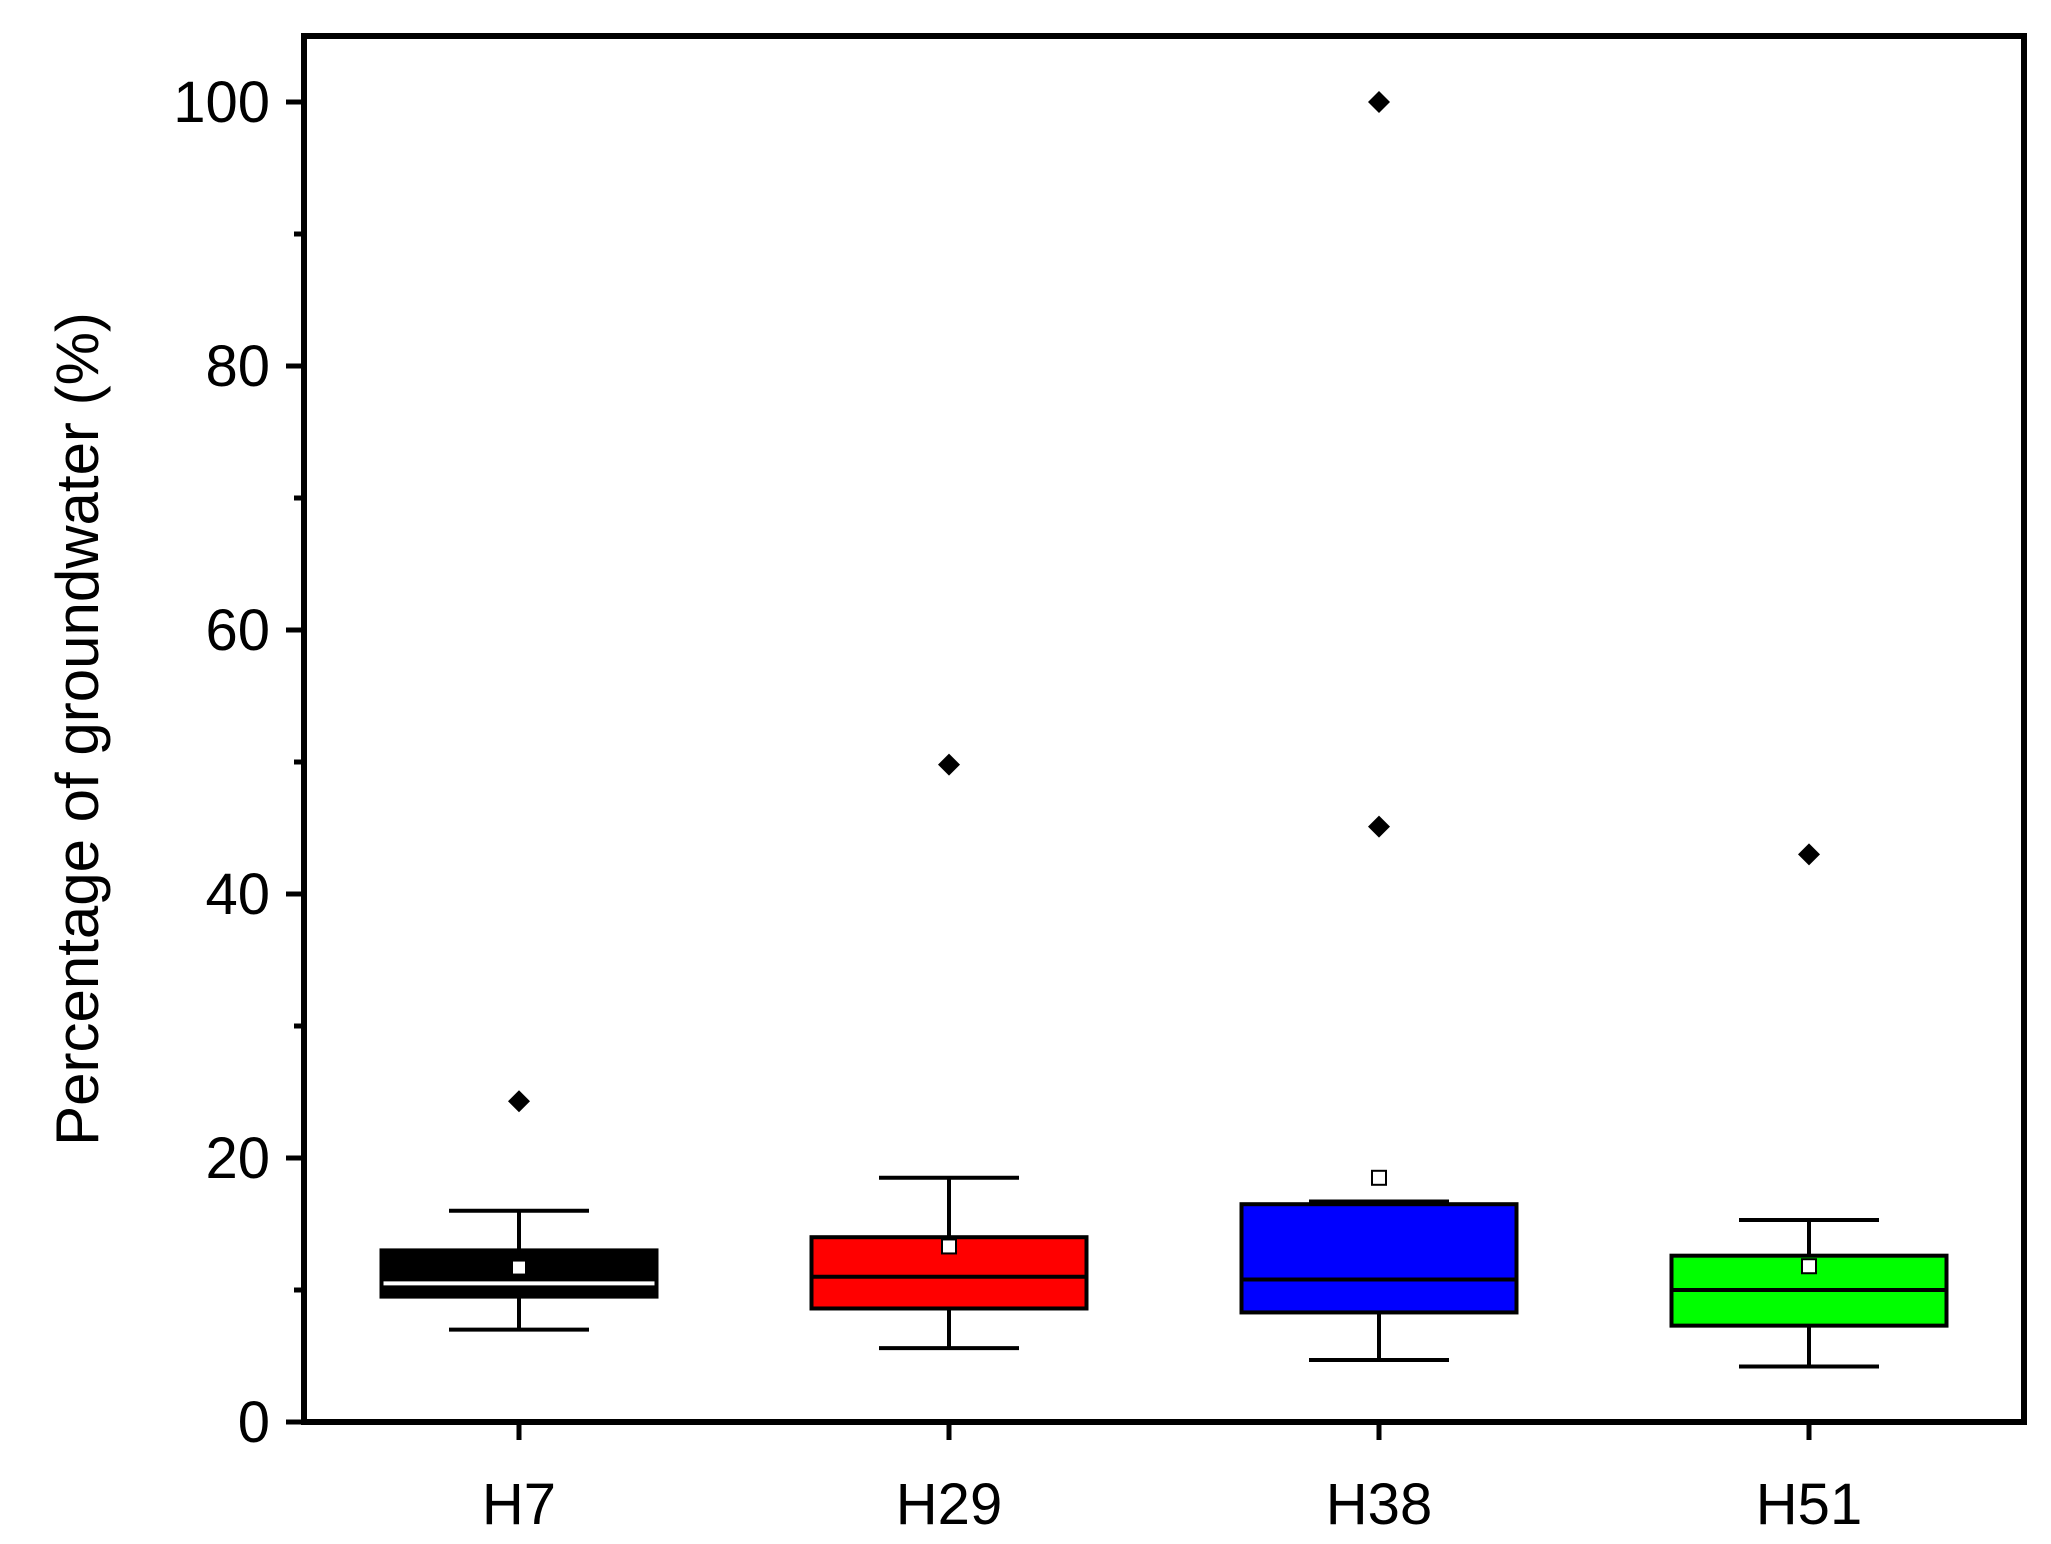  What do you see at coordinates (1379, 1258) in the screenshot?
I see `iqr-box` at bounding box center [1379, 1258].